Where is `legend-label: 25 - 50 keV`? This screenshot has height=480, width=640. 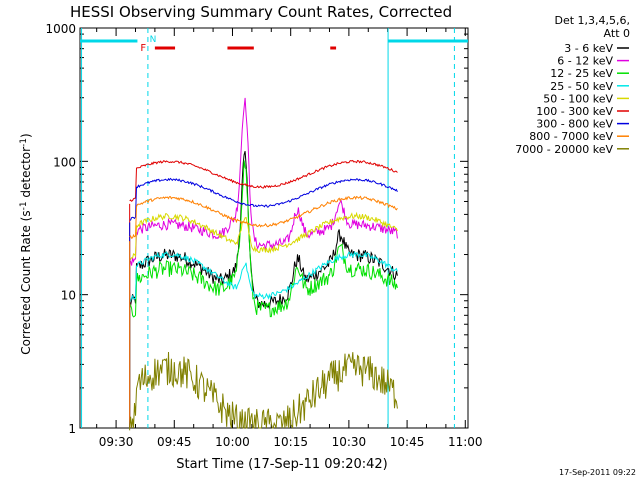
legend-label: 25 - 50 keV is located at coordinates (581, 86).